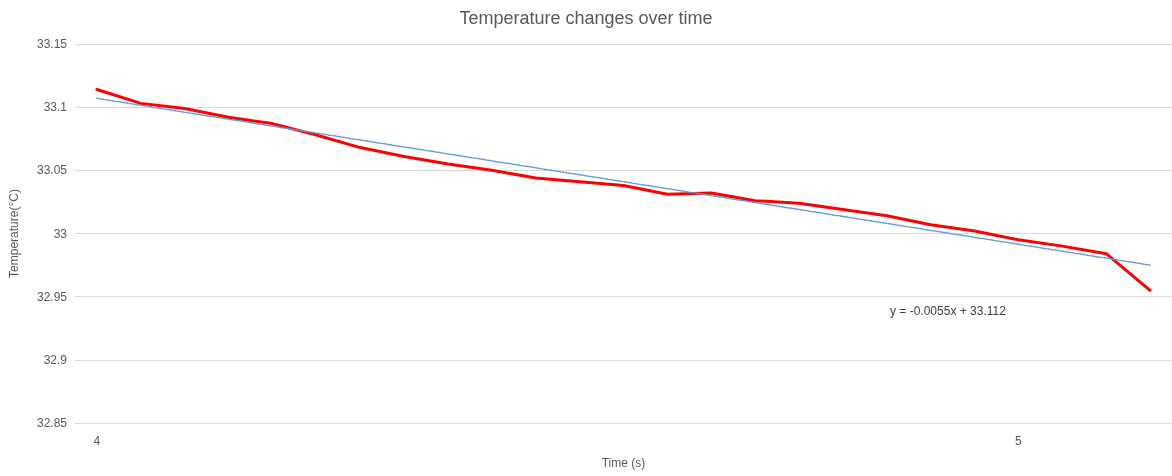 This screenshot has width=1172, height=476. Describe the element at coordinates (52, 296) in the screenshot. I see `y-tick-label: 32.95` at that location.